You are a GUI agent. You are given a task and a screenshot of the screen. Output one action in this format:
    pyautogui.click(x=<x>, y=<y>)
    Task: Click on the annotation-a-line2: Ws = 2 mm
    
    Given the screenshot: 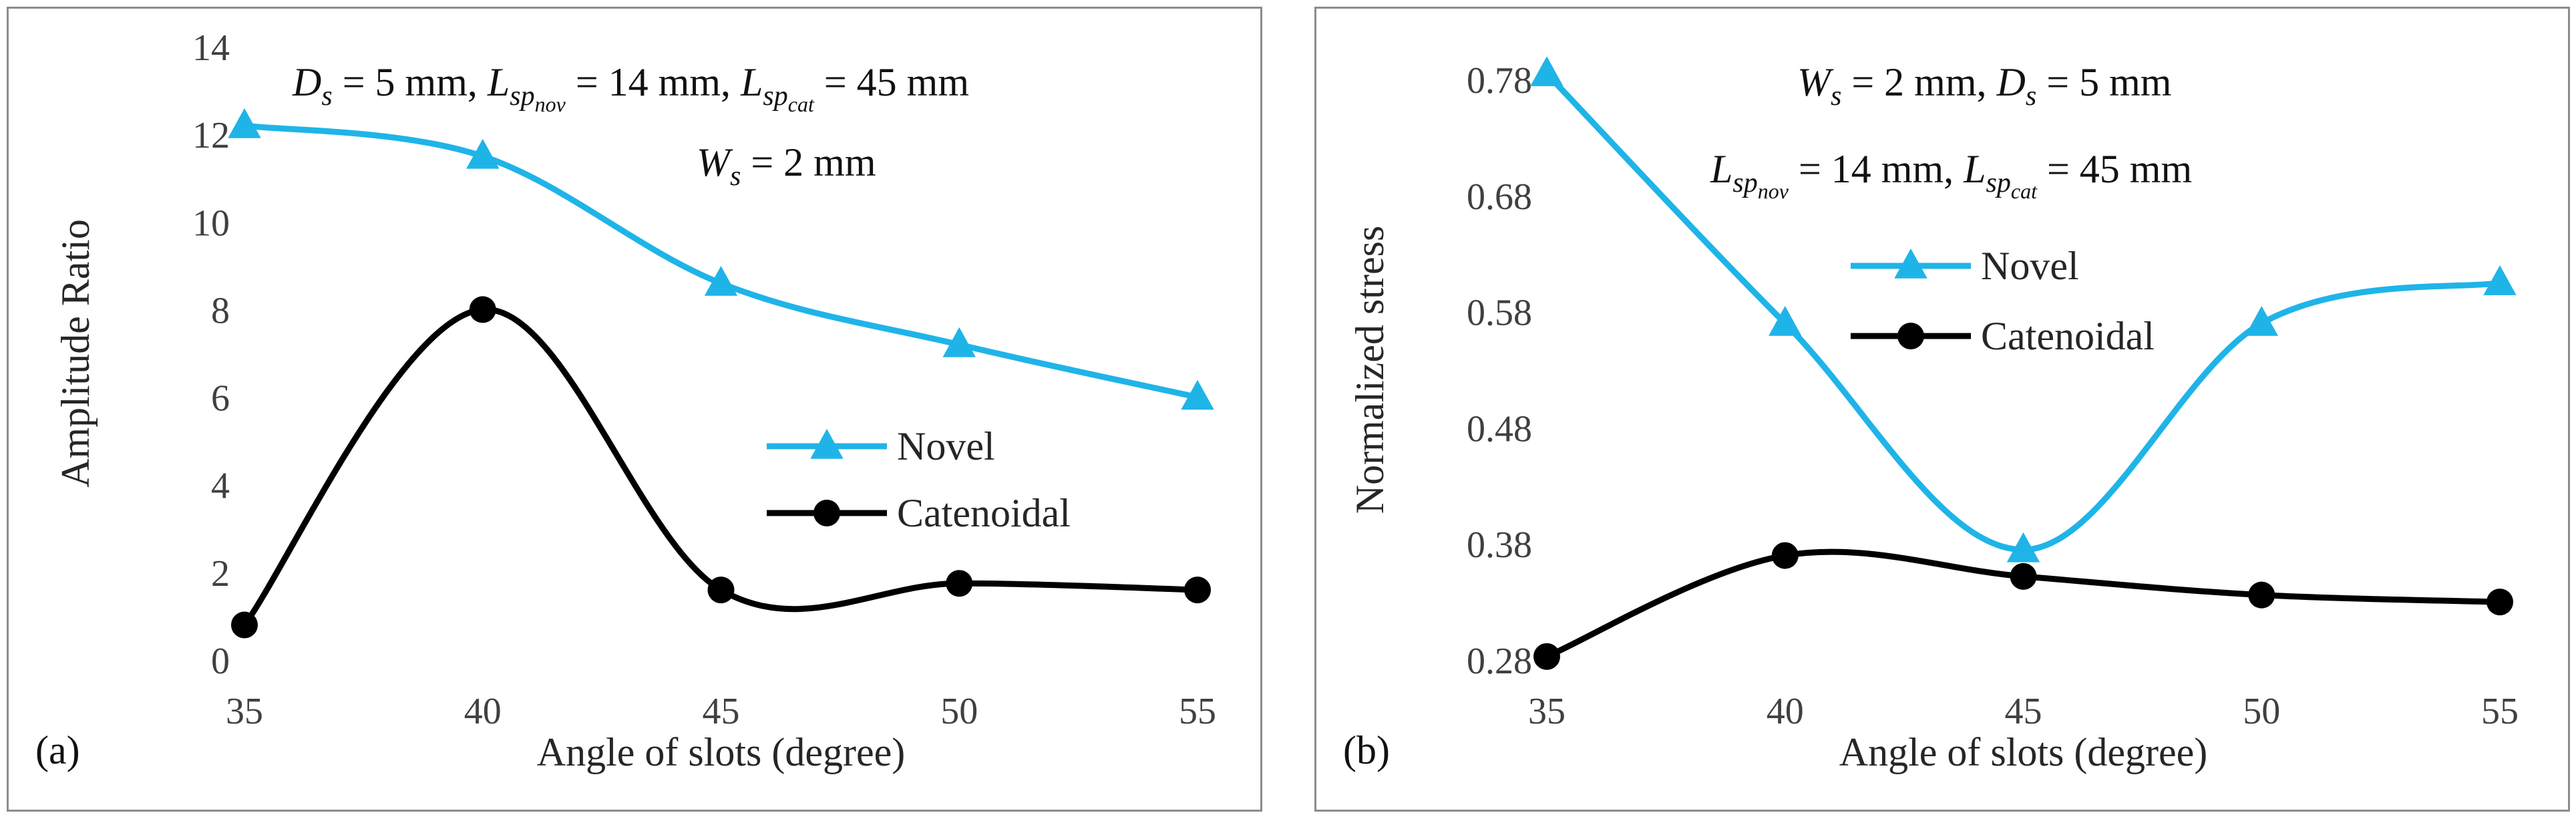 What is the action you would take?
    pyautogui.click(x=787, y=166)
    